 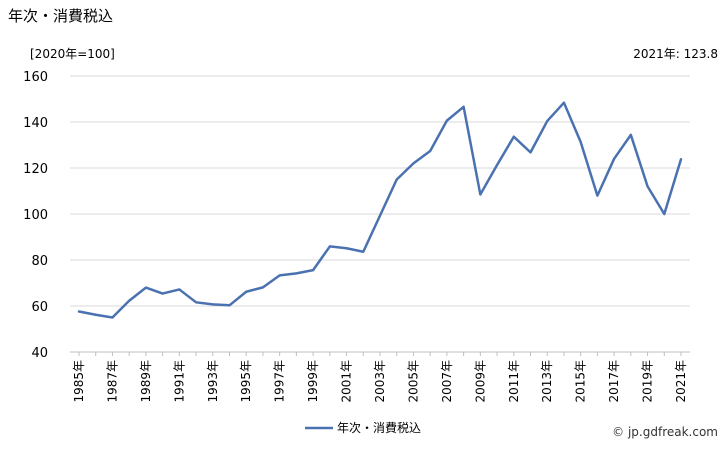 What do you see at coordinates (313, 381) in the screenshot?
I see `x-tick-label-1999年: 1999年` at bounding box center [313, 381].